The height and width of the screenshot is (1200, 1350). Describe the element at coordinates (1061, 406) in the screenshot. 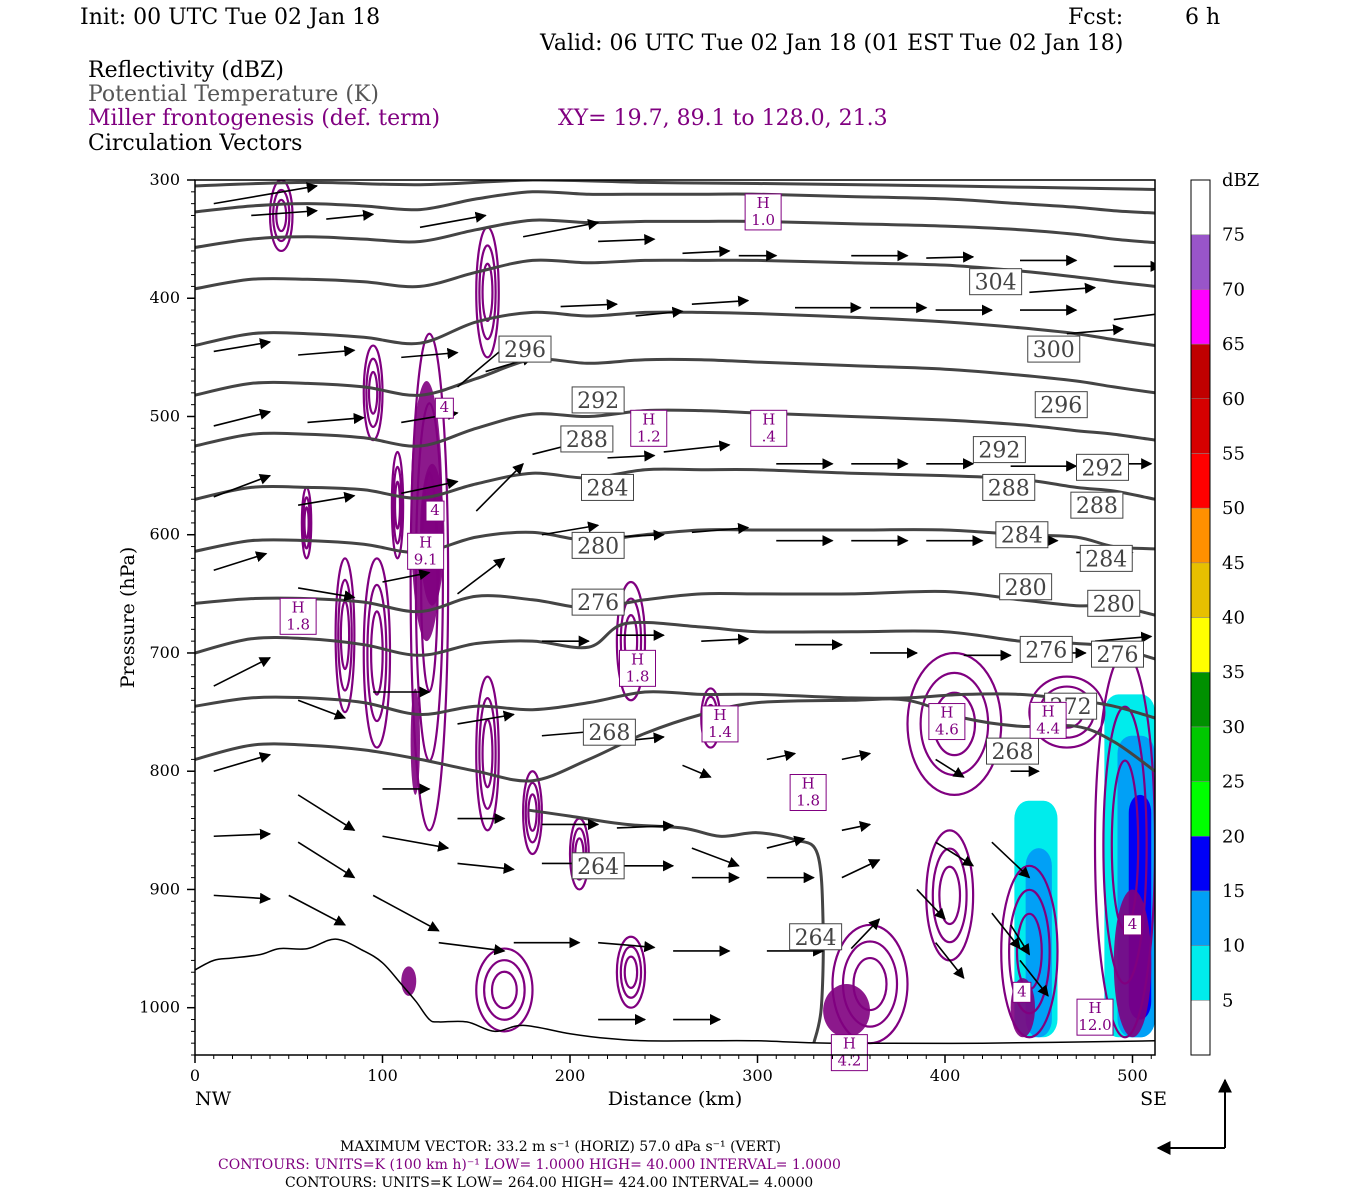

I see `theta-label-text: 296` at that location.